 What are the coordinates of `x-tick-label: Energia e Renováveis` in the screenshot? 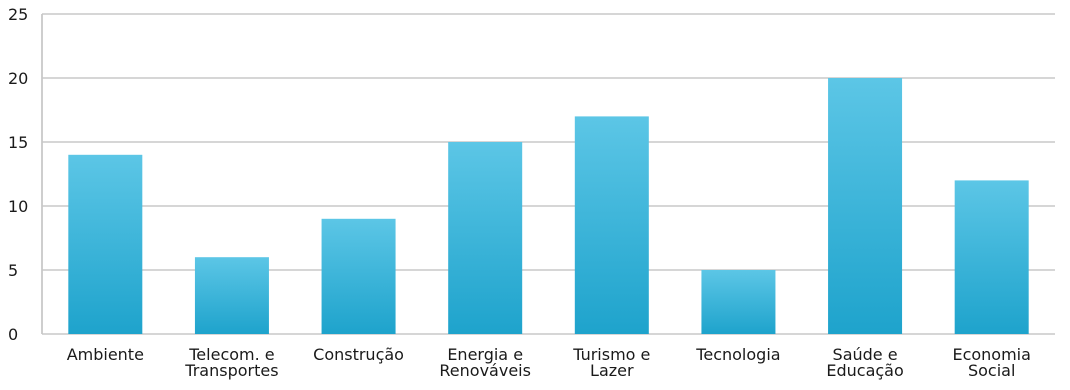 It's located at (485, 362).